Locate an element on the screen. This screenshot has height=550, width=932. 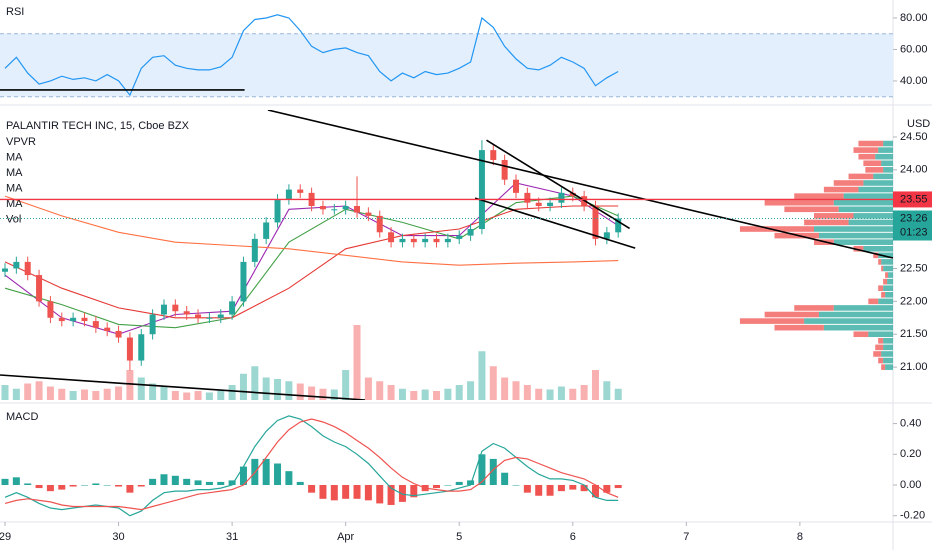
countdown-label: 01:23 is located at coordinates (914, 232).